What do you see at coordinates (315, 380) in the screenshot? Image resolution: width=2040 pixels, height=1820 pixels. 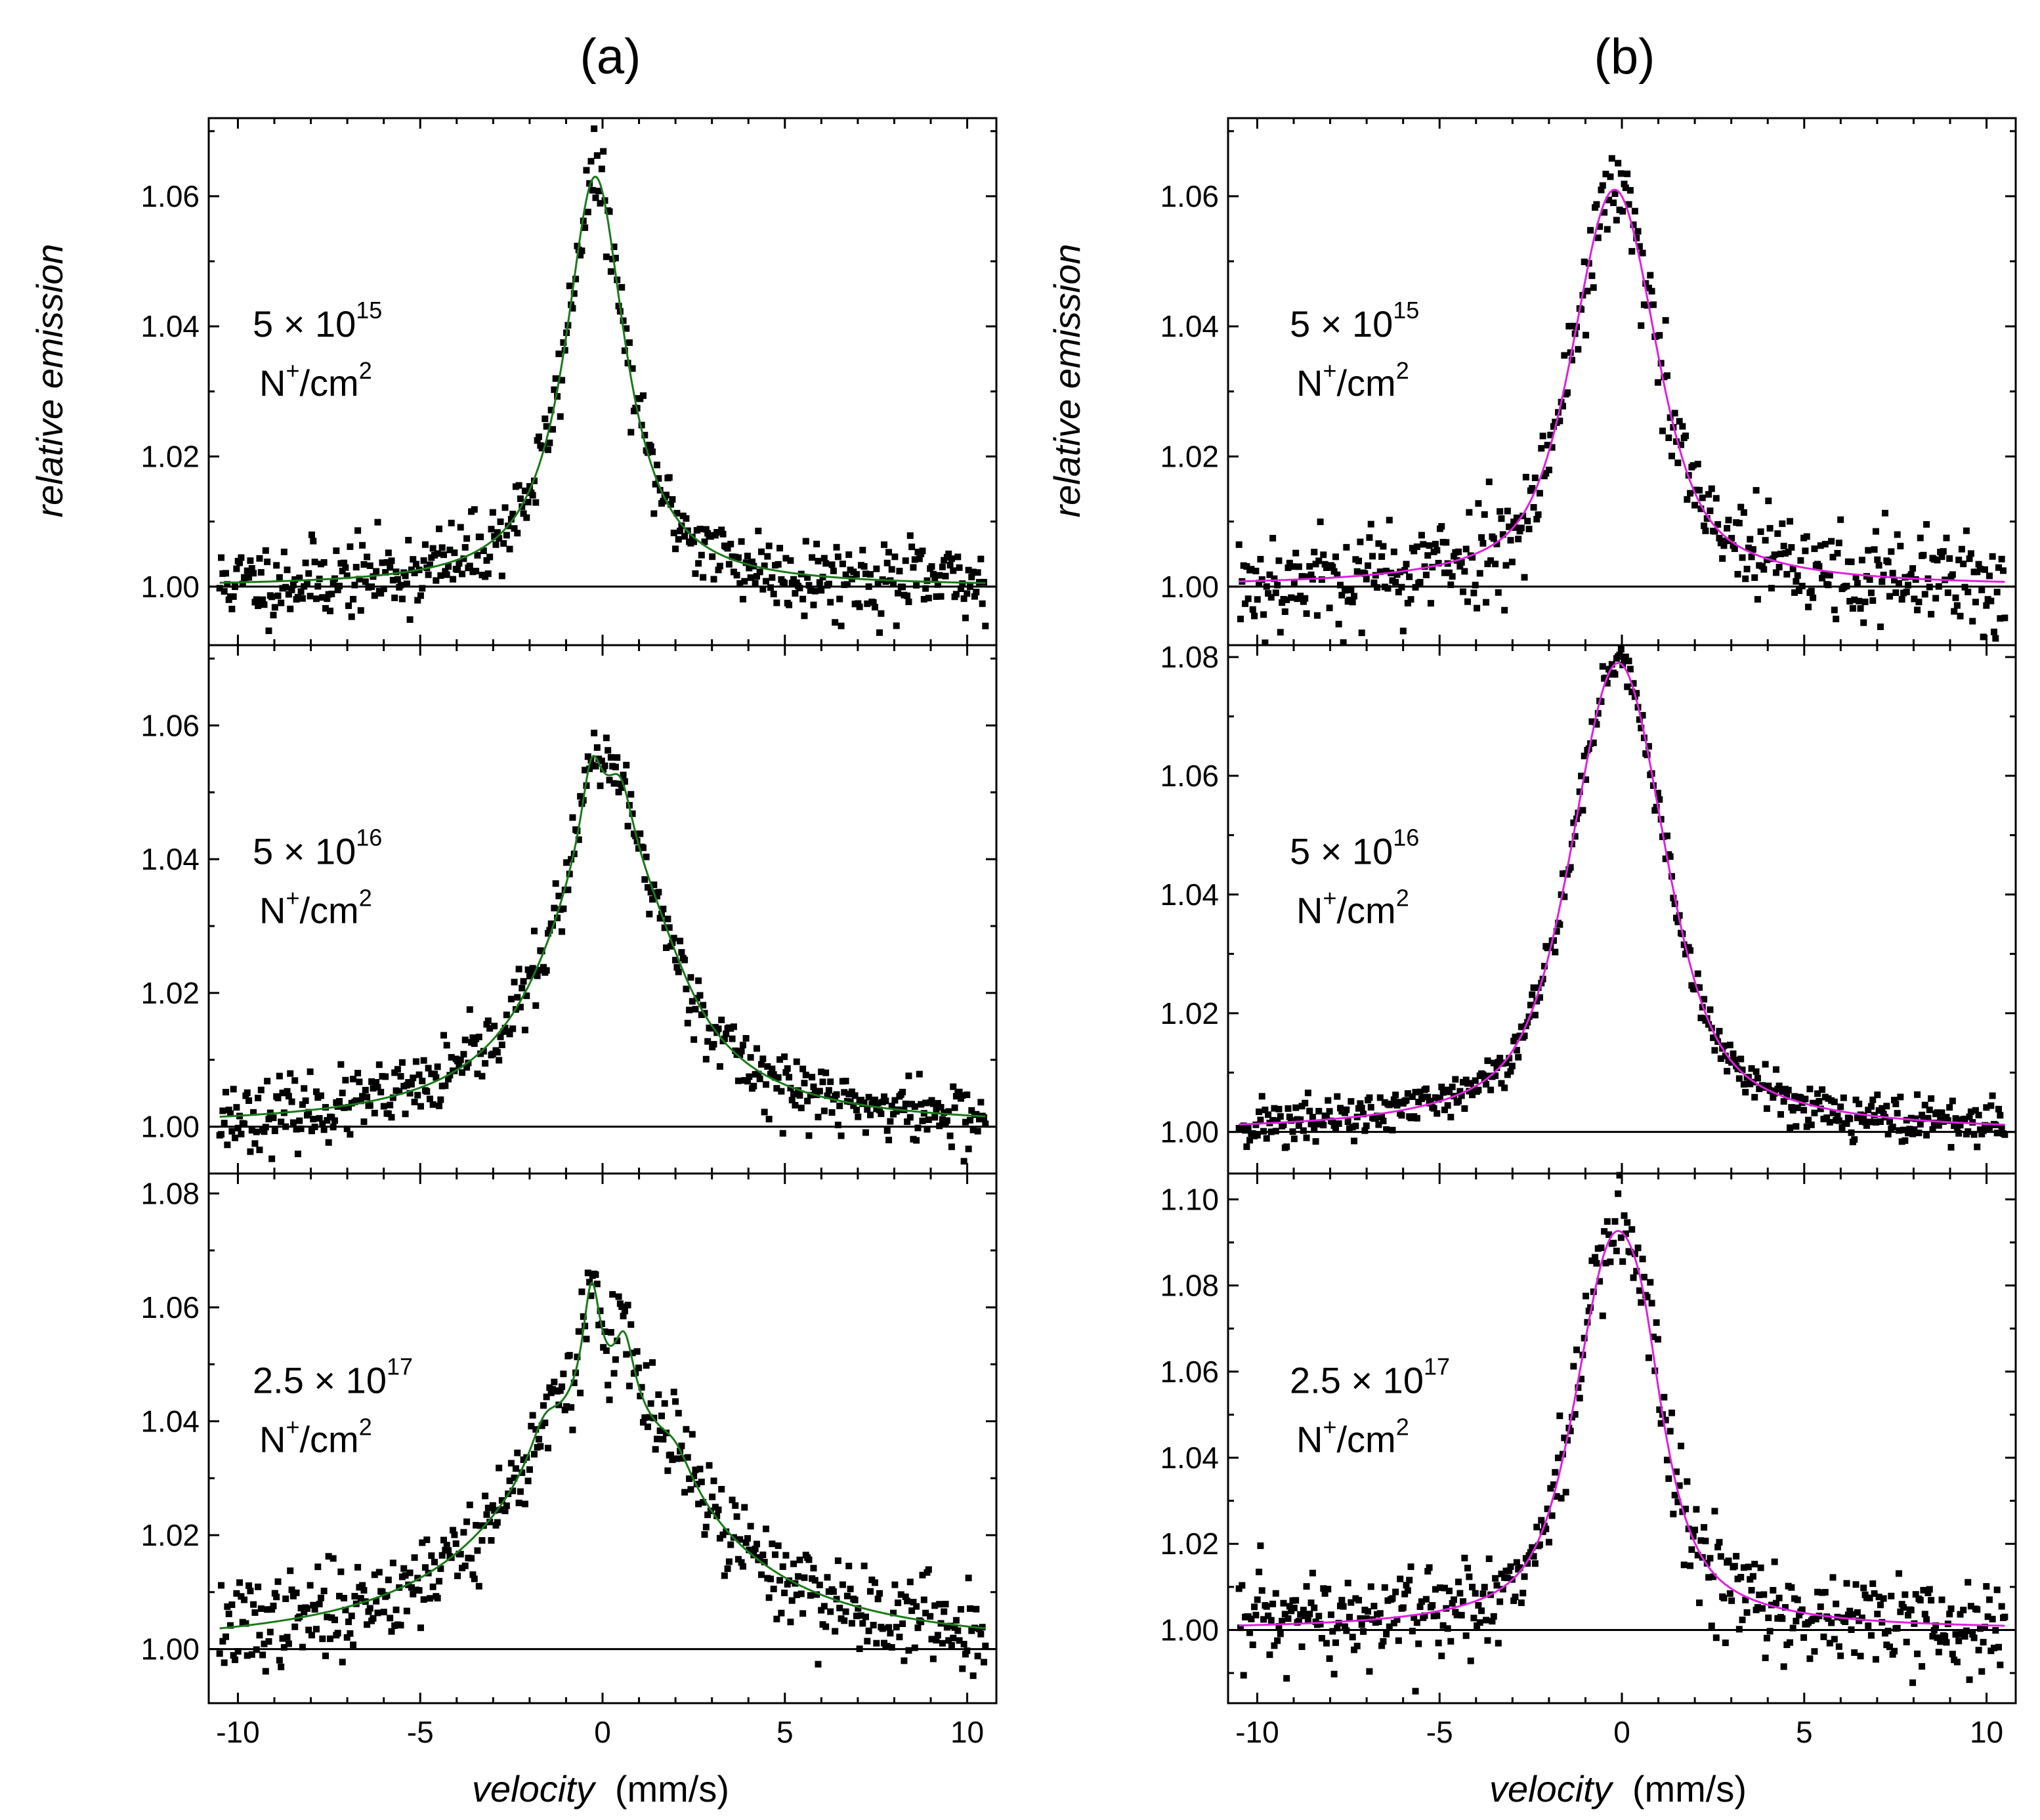 I see `dose-unit-label: N+/cm2` at bounding box center [315, 380].